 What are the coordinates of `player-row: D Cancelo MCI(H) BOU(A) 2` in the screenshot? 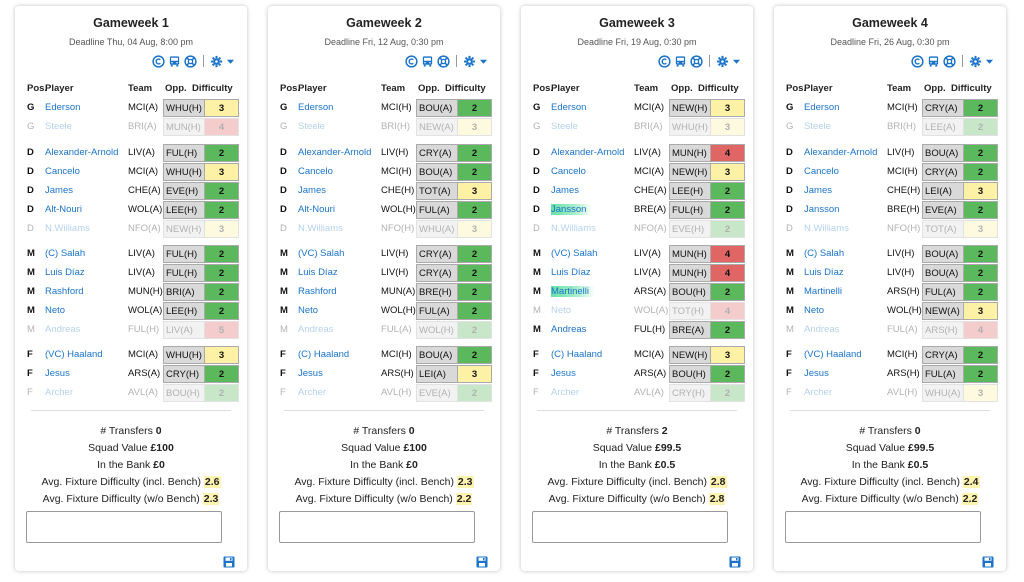 It's located at (384, 172).